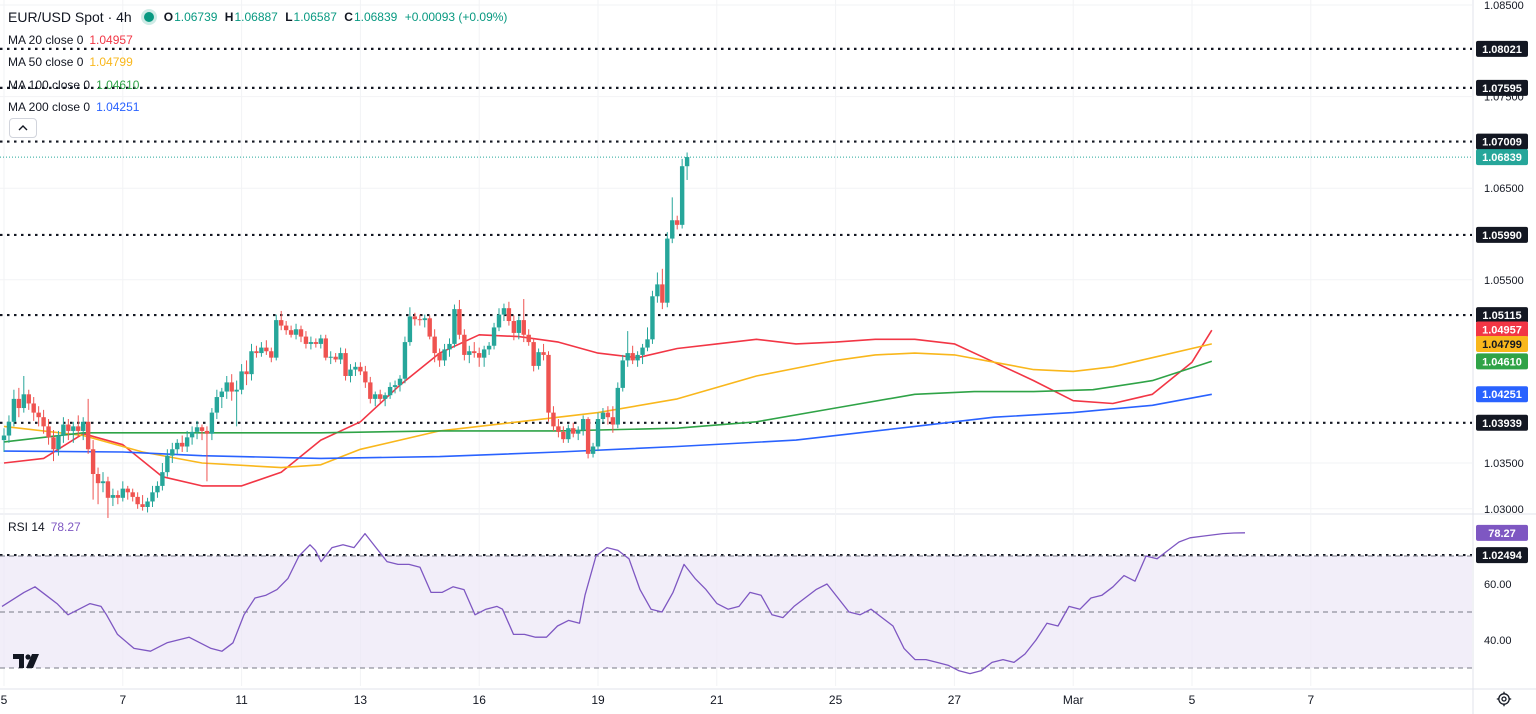 The width and height of the screenshot is (1536, 714). I want to click on rsi-legend: RSI 14 78.27, so click(44, 527).